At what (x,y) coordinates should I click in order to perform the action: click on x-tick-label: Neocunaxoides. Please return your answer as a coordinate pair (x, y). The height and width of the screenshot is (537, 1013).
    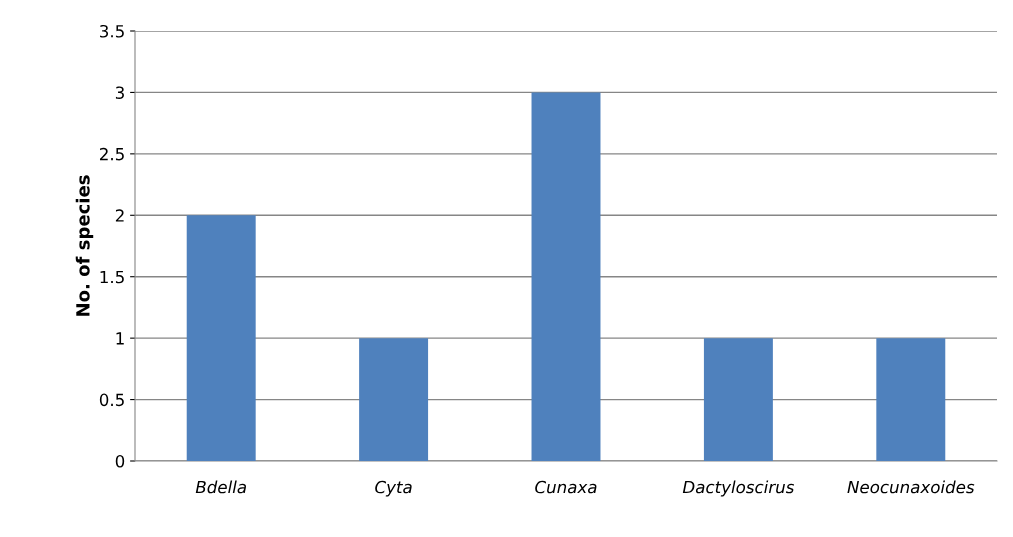
    Looking at the image, I should click on (911, 487).